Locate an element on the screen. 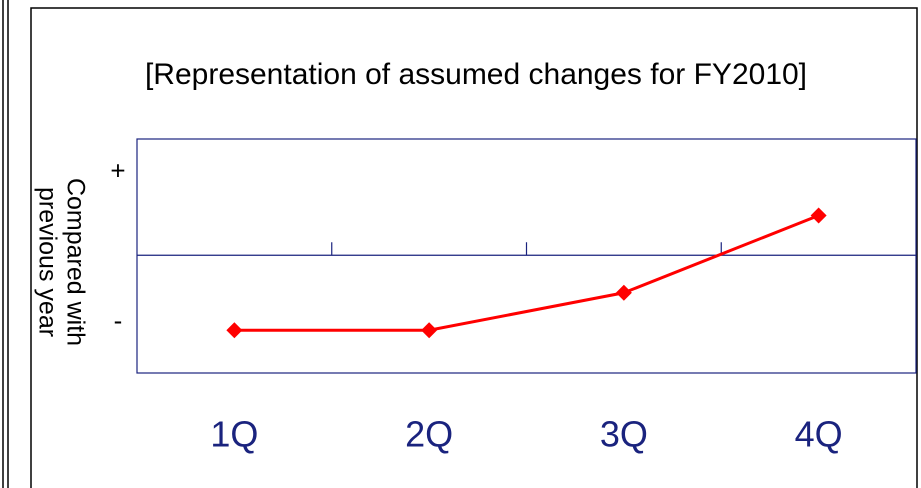 Image resolution: width=921 pixels, height=488 pixels. y-axis-title: Compared with previous year is located at coordinates (61, 262).